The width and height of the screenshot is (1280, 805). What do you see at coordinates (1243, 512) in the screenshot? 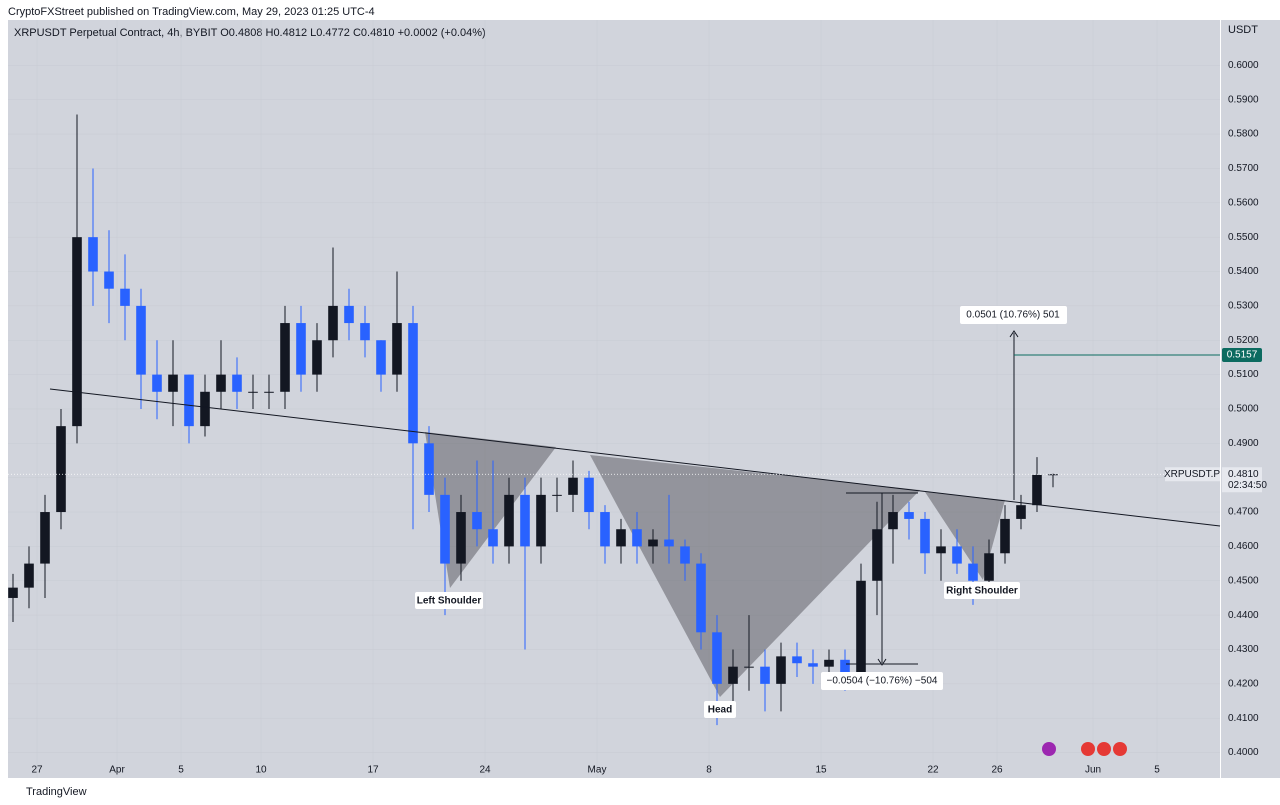
I see `y-tick-label: 0.4700` at bounding box center [1243, 512].